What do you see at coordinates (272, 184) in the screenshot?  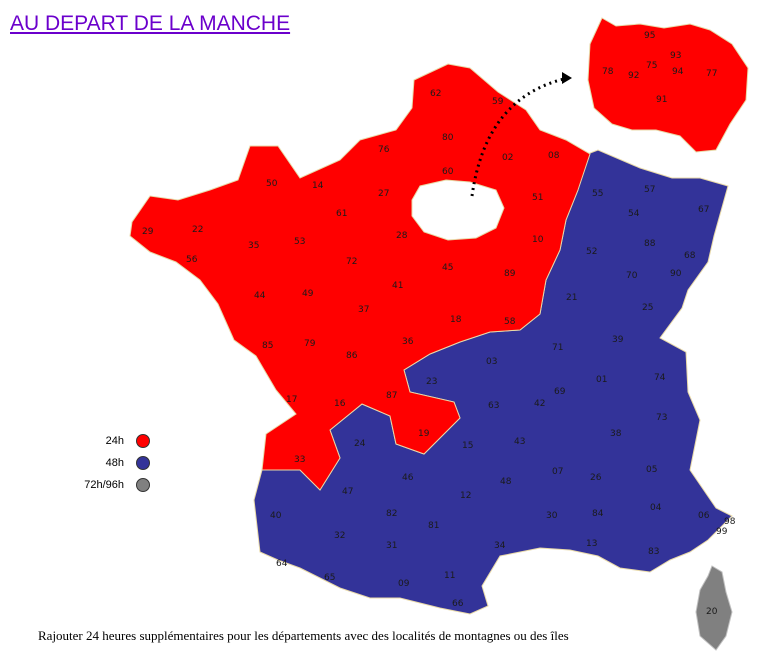 I see `dept-50: 50` at bounding box center [272, 184].